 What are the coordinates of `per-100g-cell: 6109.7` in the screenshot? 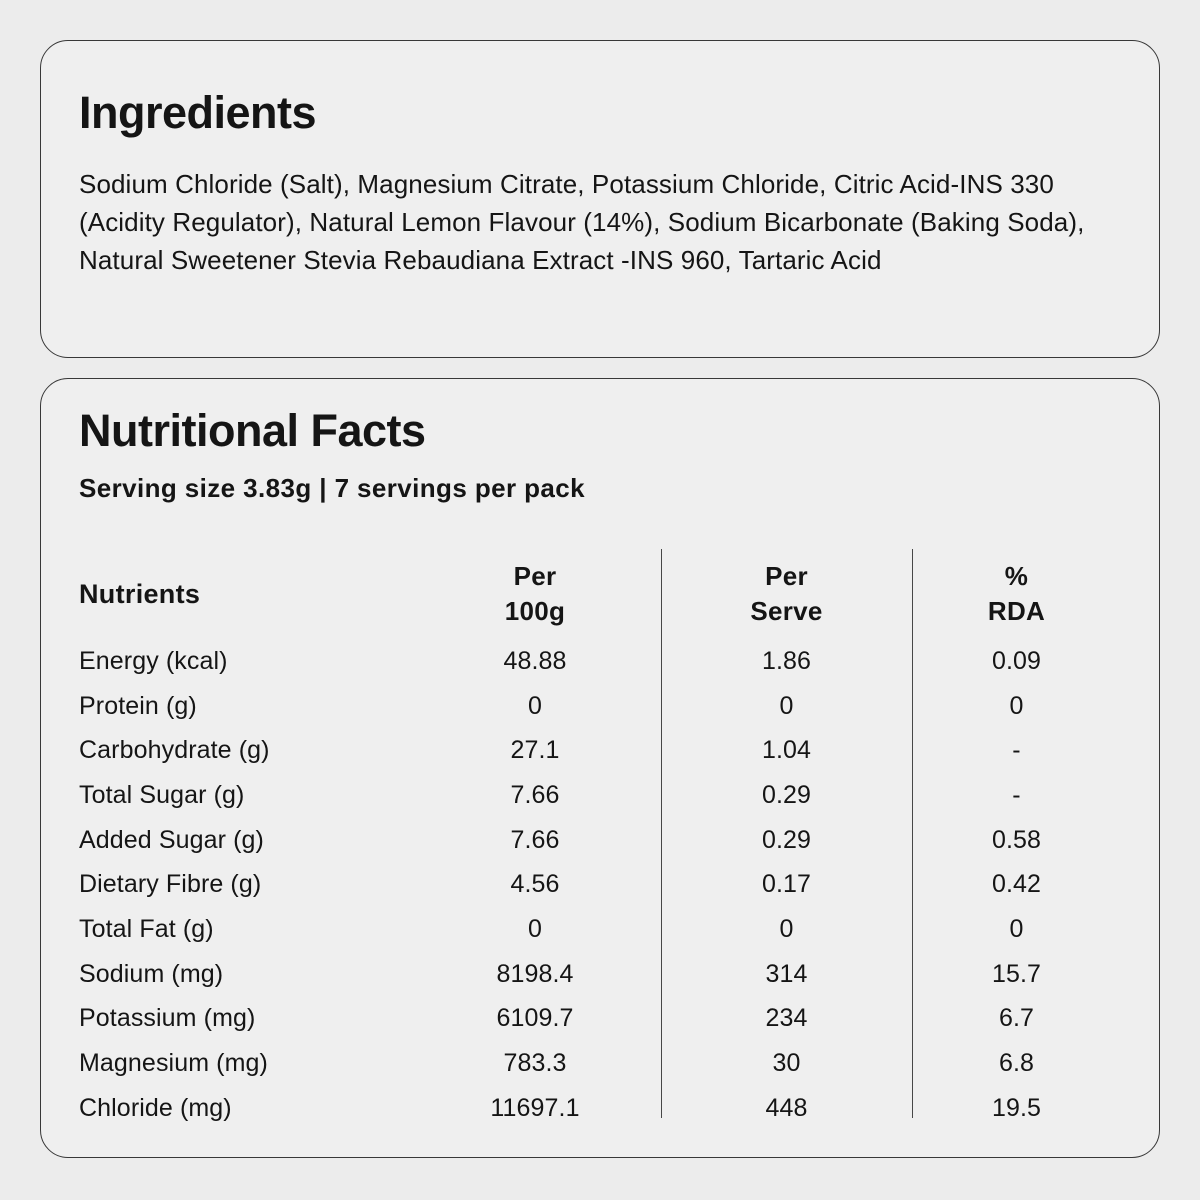 It's located at (535, 1018).